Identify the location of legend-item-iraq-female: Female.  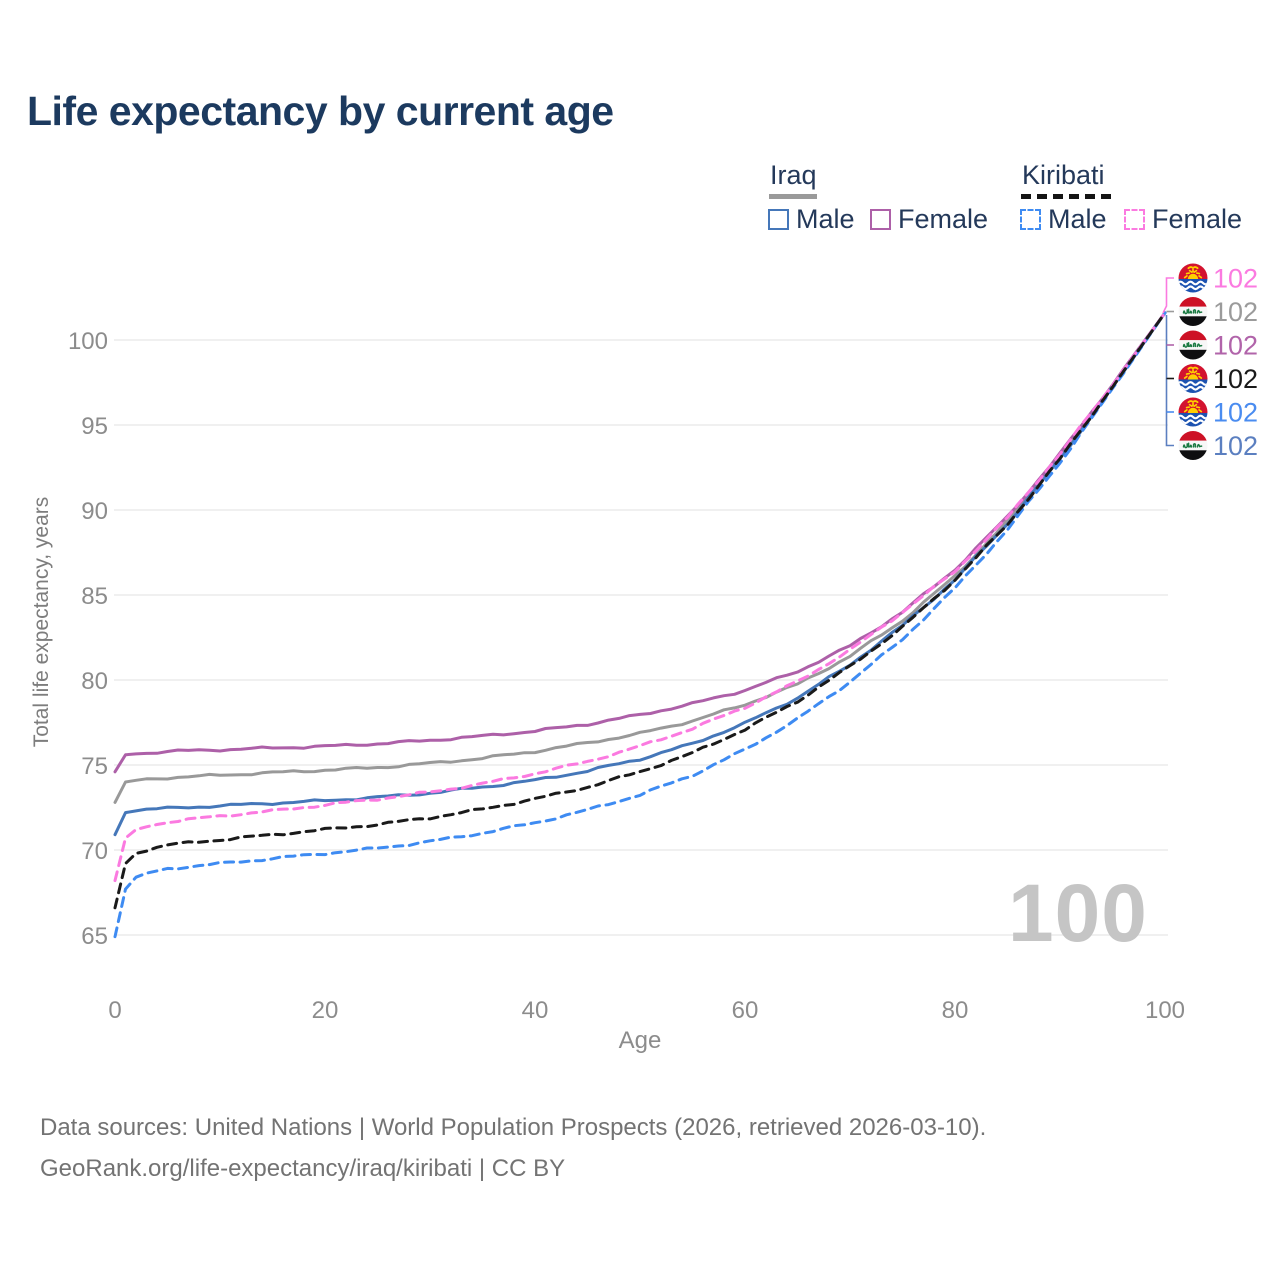
(929, 219).